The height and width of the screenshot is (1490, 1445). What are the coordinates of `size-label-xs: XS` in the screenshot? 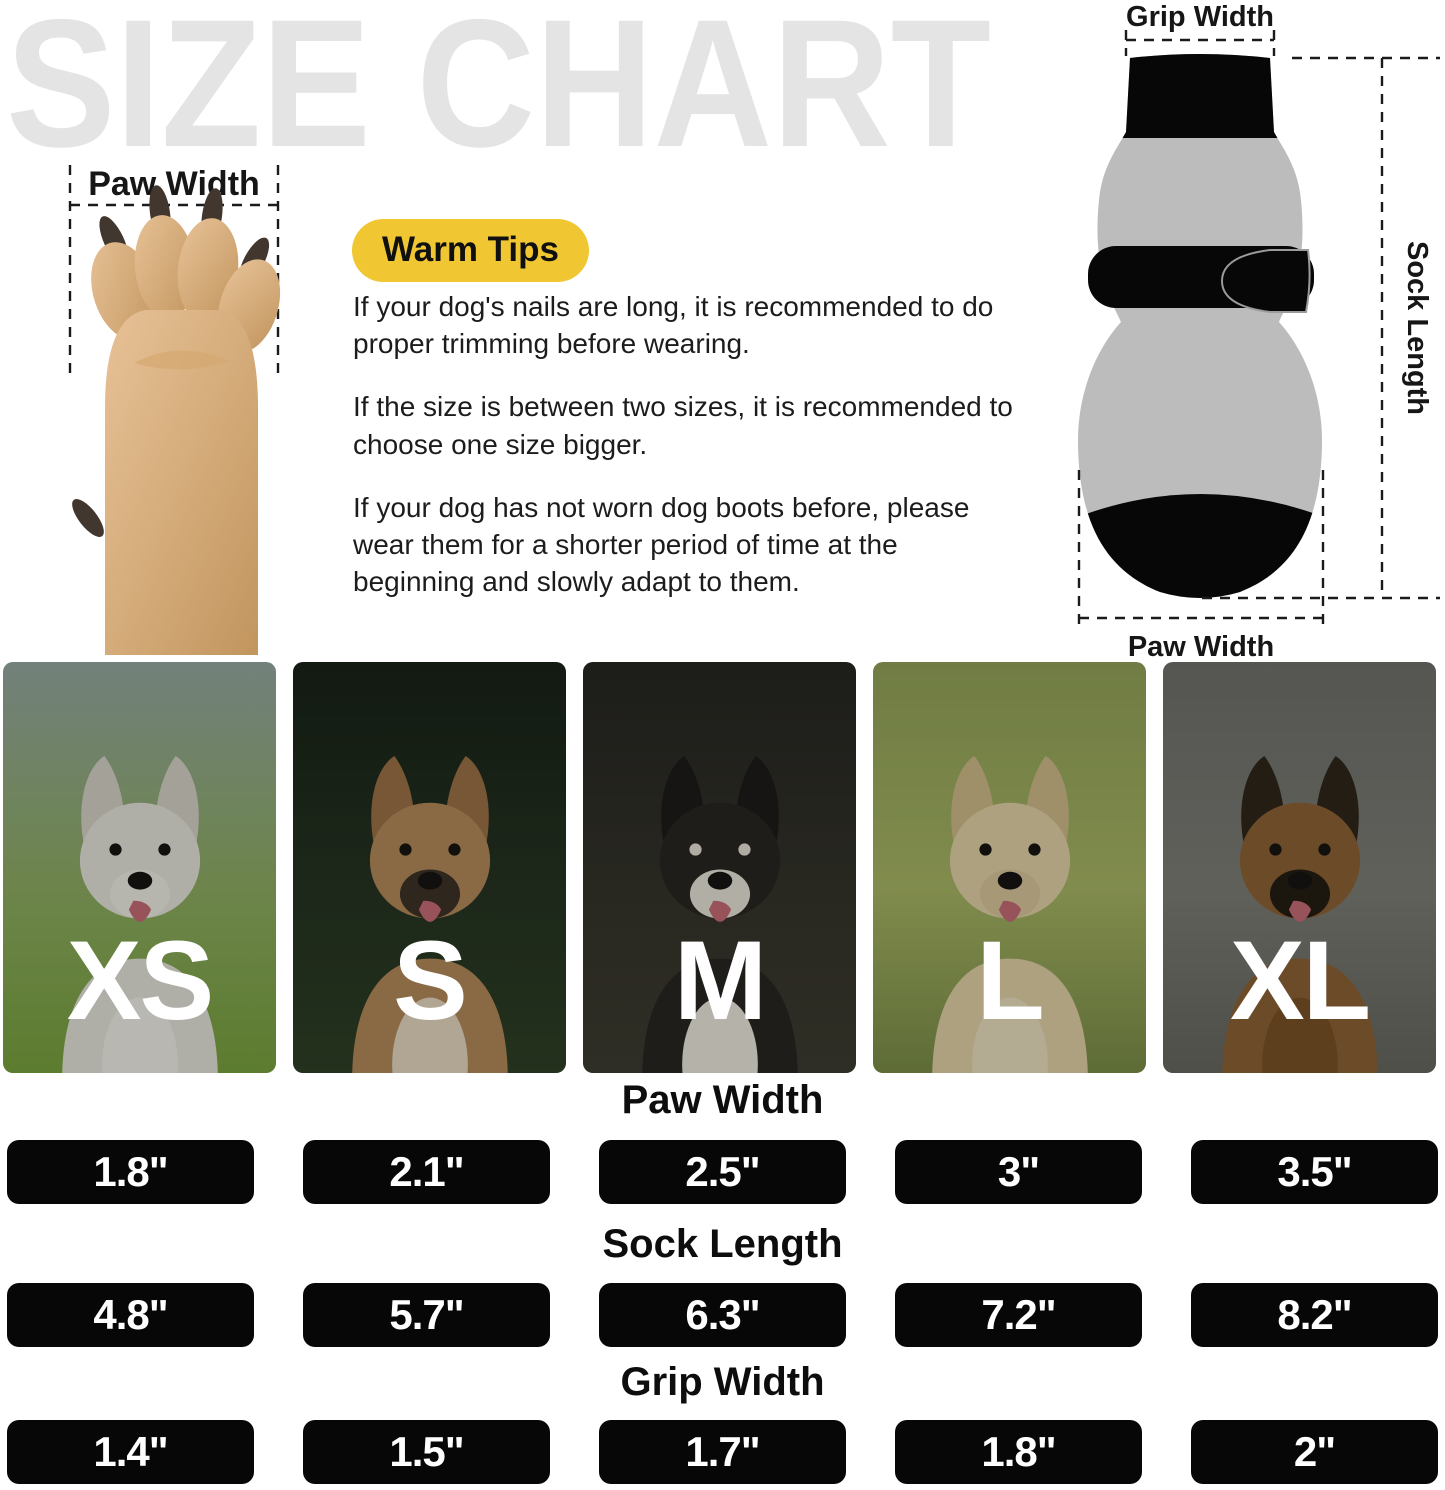 It's located at (140, 980).